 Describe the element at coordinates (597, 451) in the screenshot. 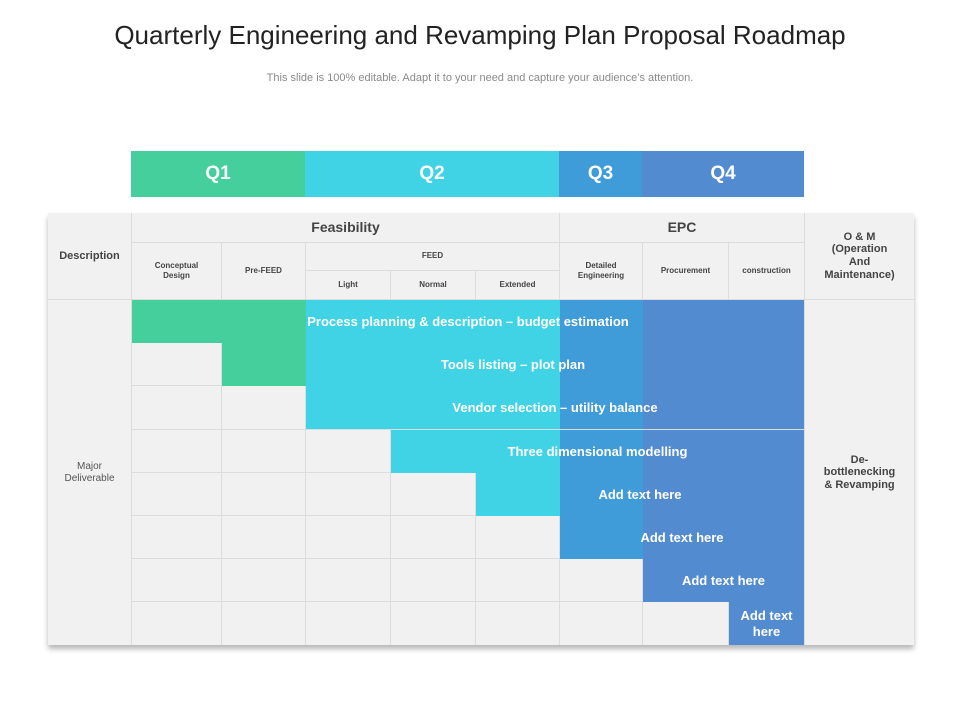

I see `deliverable-label: Three dimensional modelling` at that location.